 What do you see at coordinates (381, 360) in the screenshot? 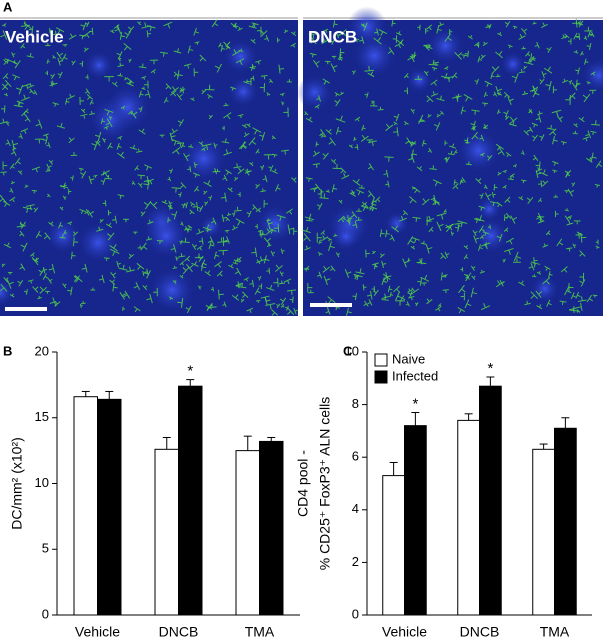
I see `legend-swatch` at bounding box center [381, 360].